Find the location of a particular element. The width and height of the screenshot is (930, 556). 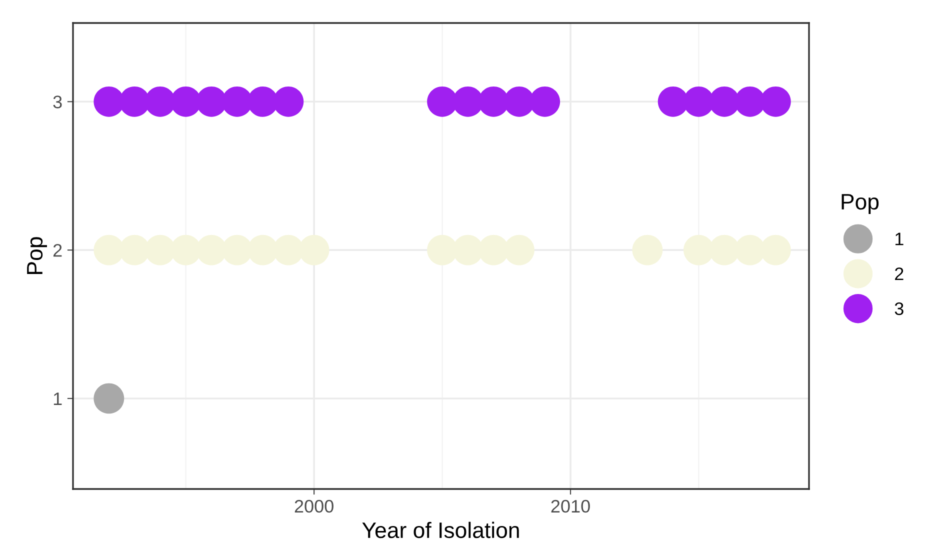

x-axis-title: Year of Isolation is located at coordinates (440, 530).